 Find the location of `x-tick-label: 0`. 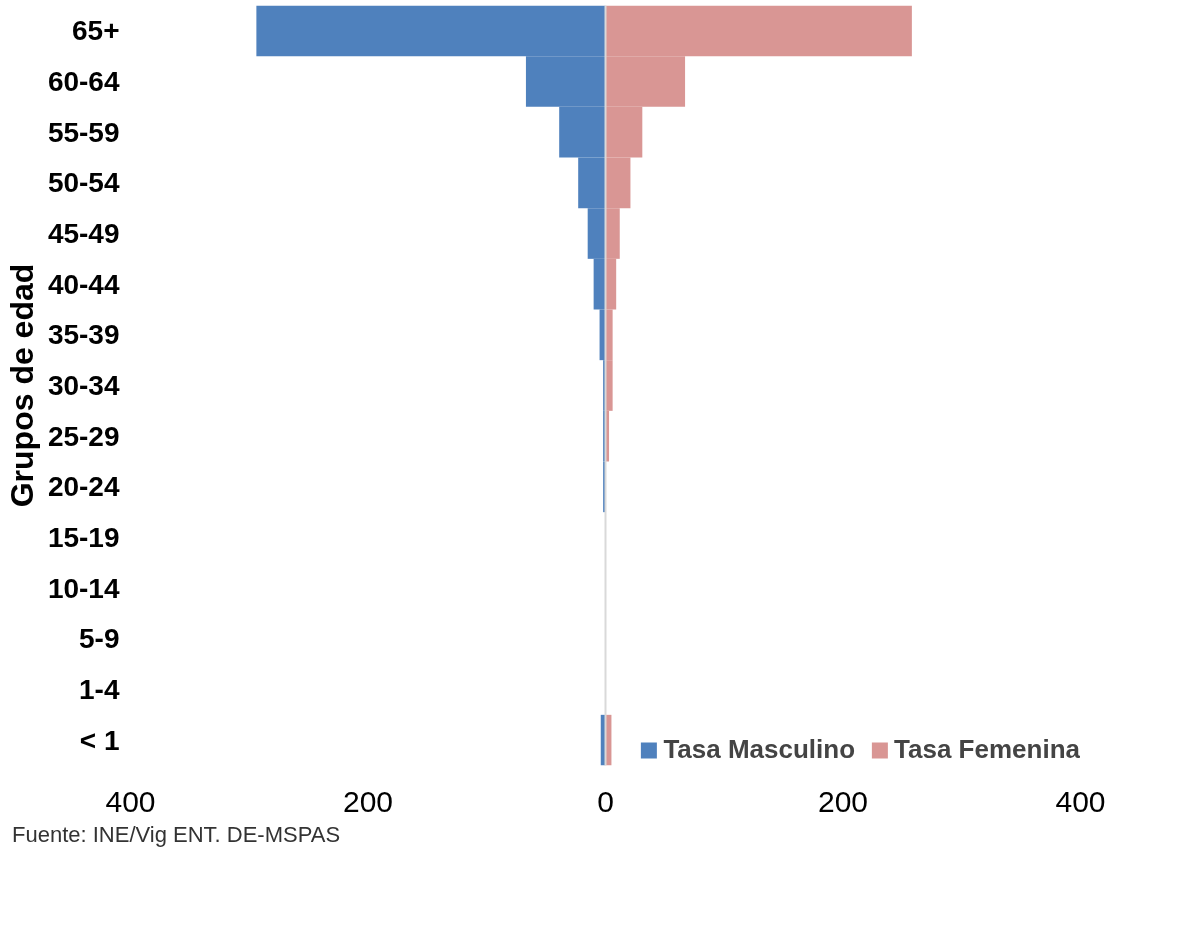

x-tick-label: 0 is located at coordinates (605, 801).